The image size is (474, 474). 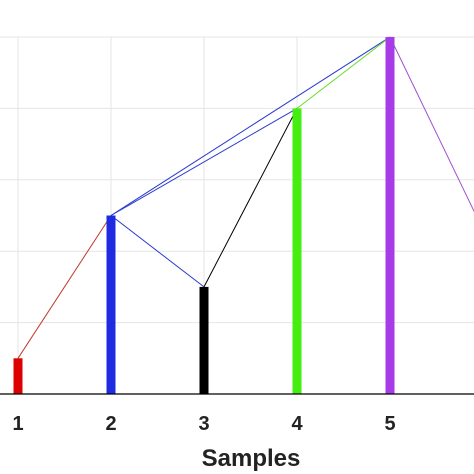 What do you see at coordinates (17, 424) in the screenshot?
I see `x-tick-label-1: 1` at bounding box center [17, 424].